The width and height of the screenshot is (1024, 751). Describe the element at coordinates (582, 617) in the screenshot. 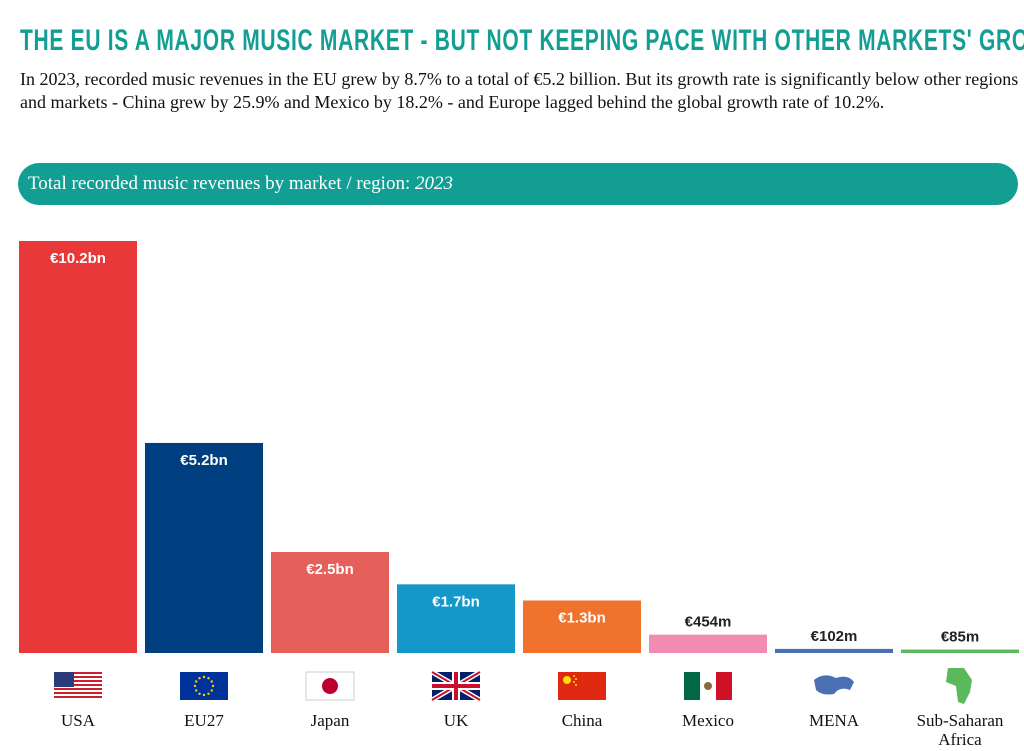

I see `value-label: €1.3bn` at that location.